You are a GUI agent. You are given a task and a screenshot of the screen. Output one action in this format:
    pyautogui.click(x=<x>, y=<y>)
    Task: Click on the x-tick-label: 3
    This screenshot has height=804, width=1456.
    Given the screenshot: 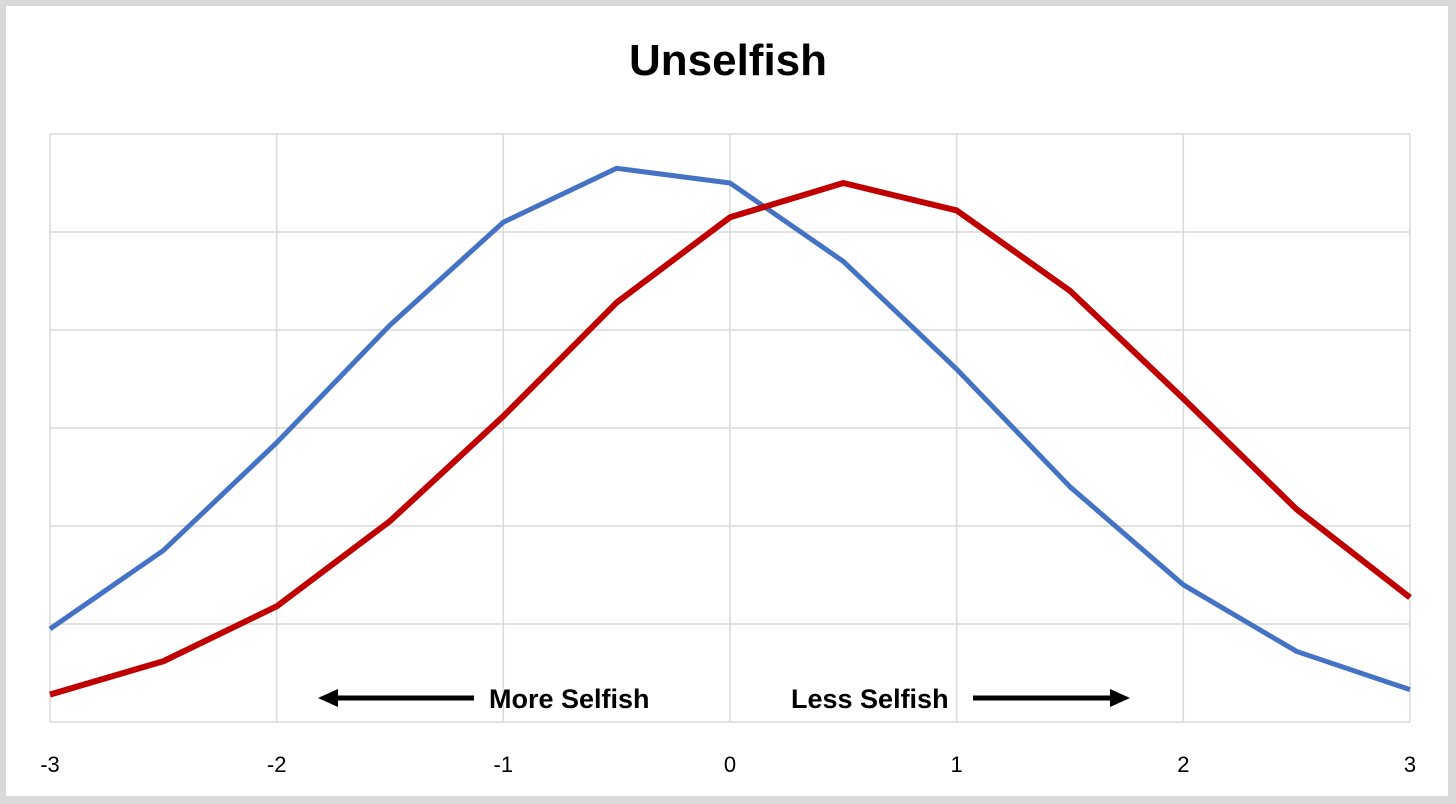 What is the action you would take?
    pyautogui.click(x=1410, y=764)
    